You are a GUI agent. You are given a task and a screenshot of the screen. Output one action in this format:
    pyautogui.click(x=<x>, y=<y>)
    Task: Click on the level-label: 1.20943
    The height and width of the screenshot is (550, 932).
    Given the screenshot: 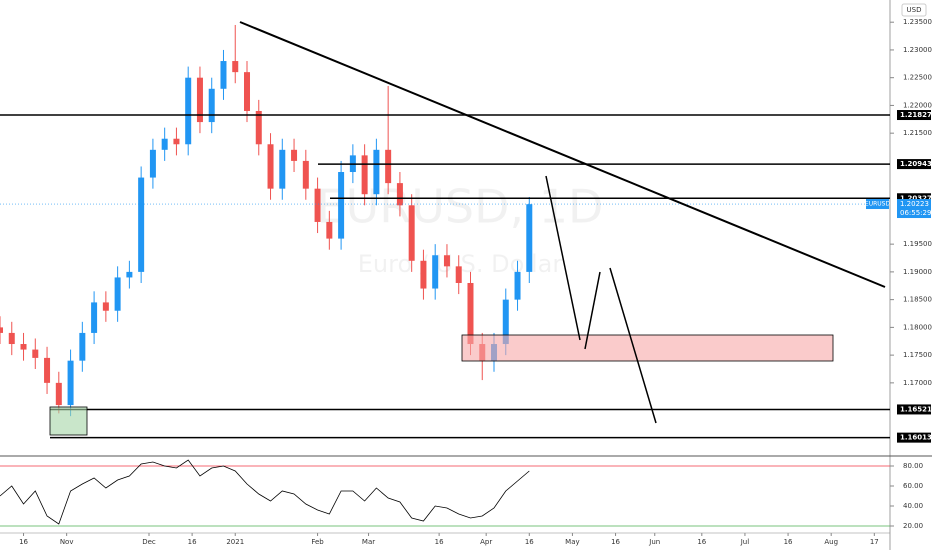 What is the action you would take?
    pyautogui.click(x=916, y=164)
    